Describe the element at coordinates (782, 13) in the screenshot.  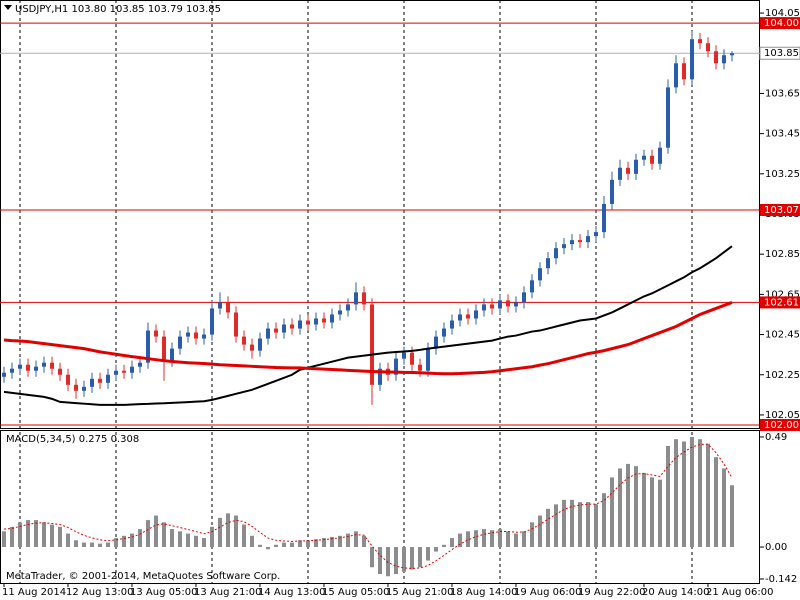
I see `y-tick-label: 104.05` at that location.